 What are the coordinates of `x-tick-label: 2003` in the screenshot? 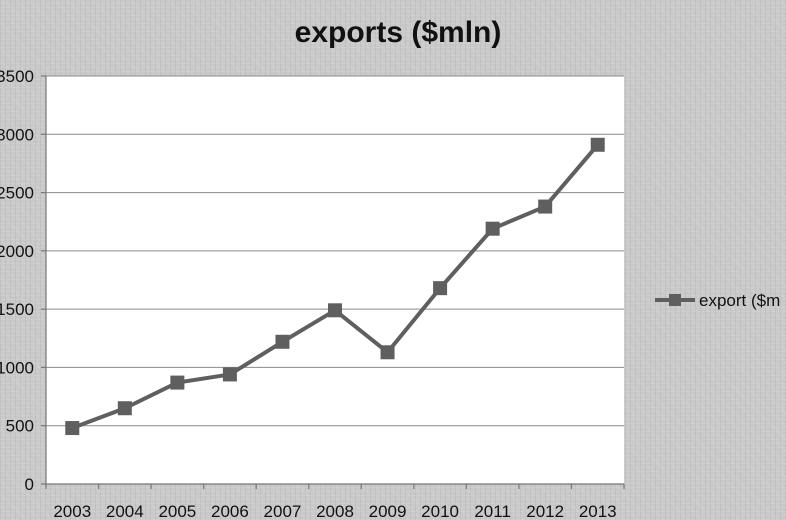 It's located at (72, 511).